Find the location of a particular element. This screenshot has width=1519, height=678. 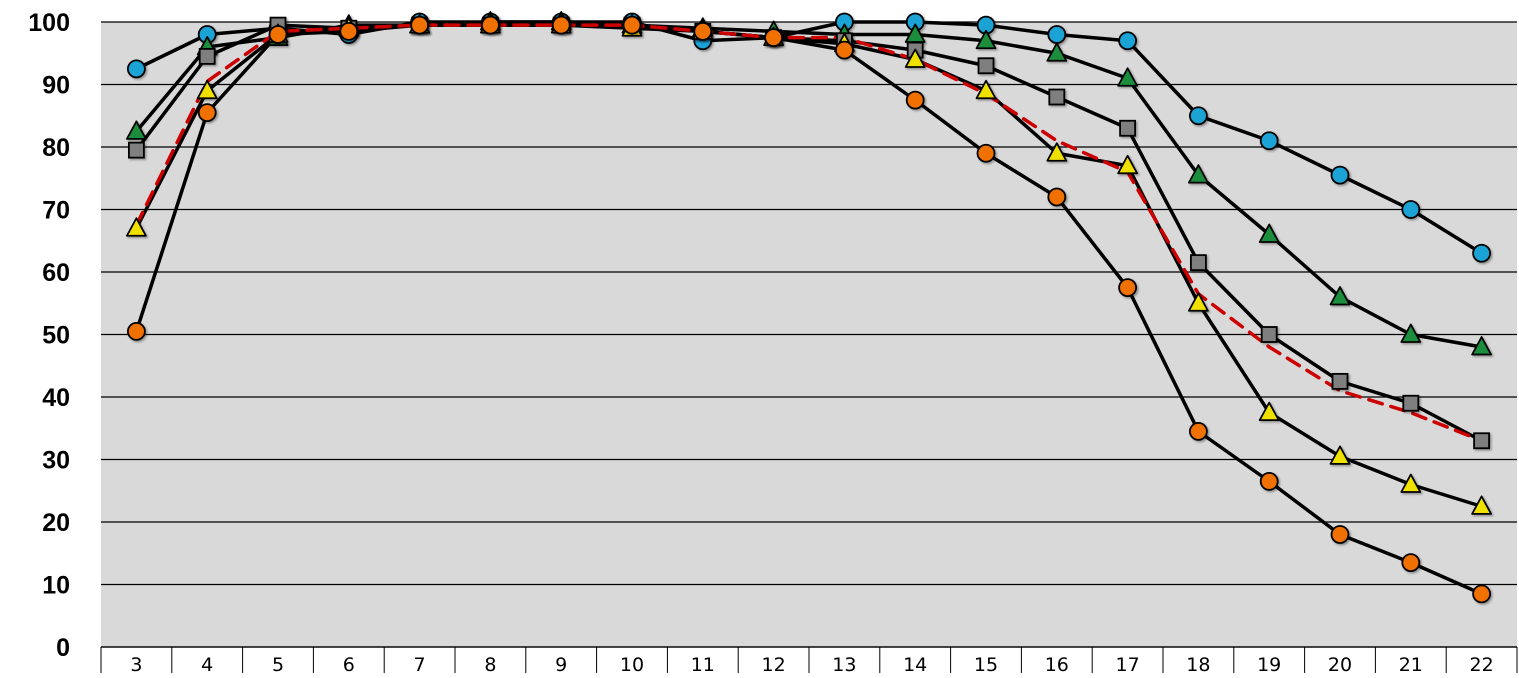

x-tick-label: 12 is located at coordinates (774, 665).